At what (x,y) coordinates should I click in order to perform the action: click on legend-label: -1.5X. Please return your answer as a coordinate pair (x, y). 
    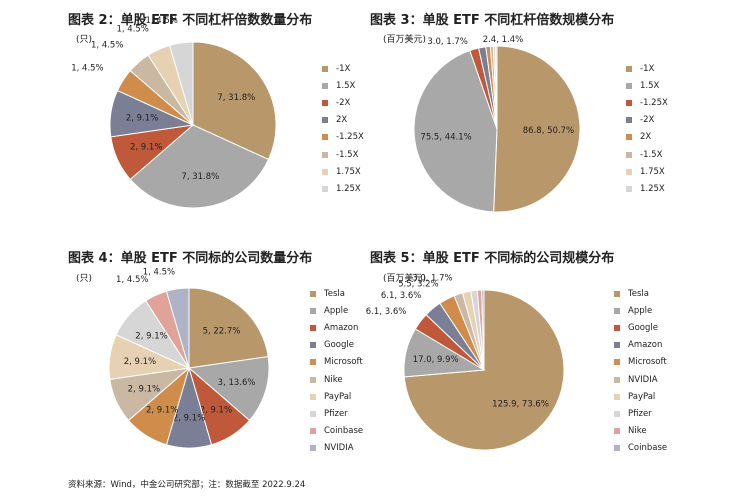
    Looking at the image, I should click on (651, 154).